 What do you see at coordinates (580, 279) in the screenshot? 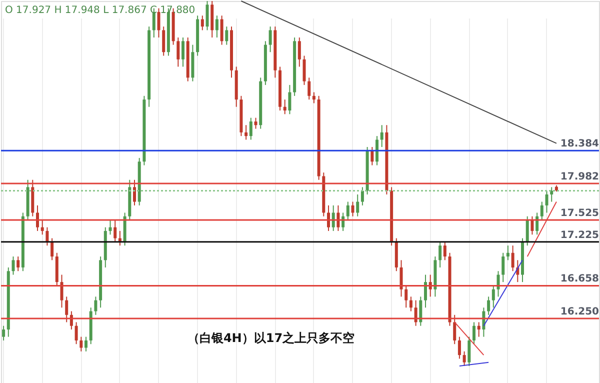
I see `annotation: 16.658` at bounding box center [580, 279].